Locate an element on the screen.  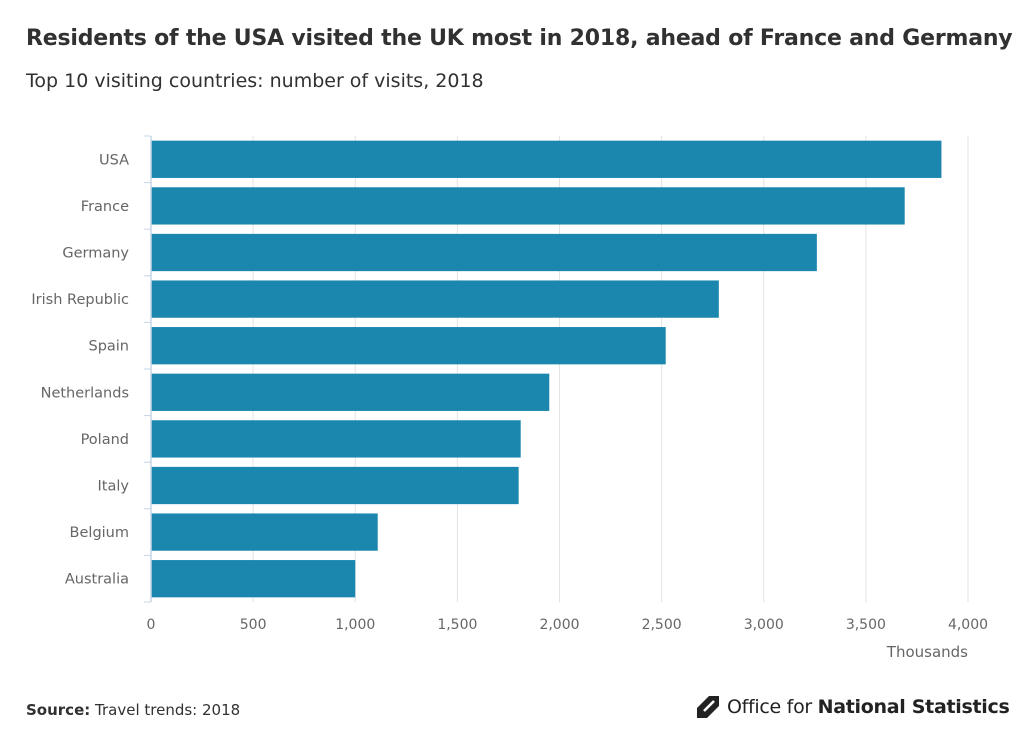
category-label: USA is located at coordinates (114, 160).